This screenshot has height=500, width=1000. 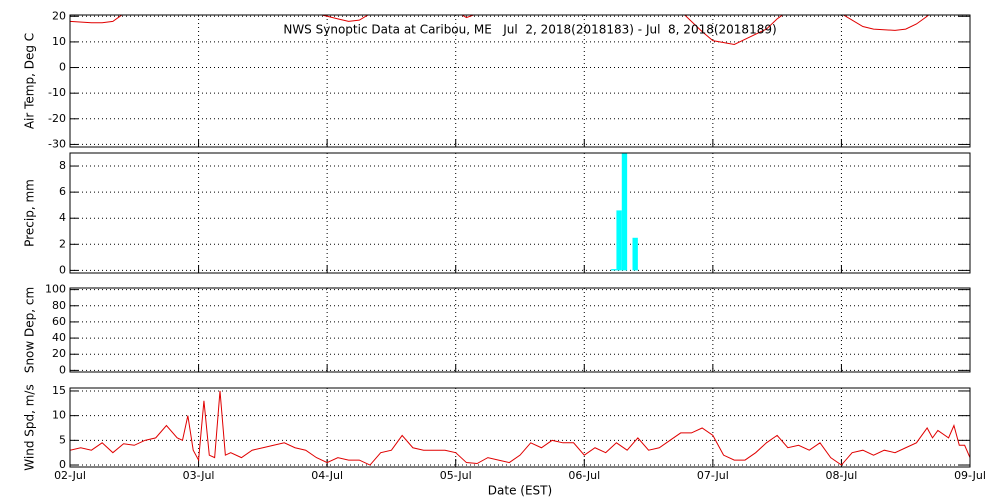 What do you see at coordinates (30, 330) in the screenshot?
I see `y-axis-label: Snow Dep, cm` at bounding box center [30, 330].